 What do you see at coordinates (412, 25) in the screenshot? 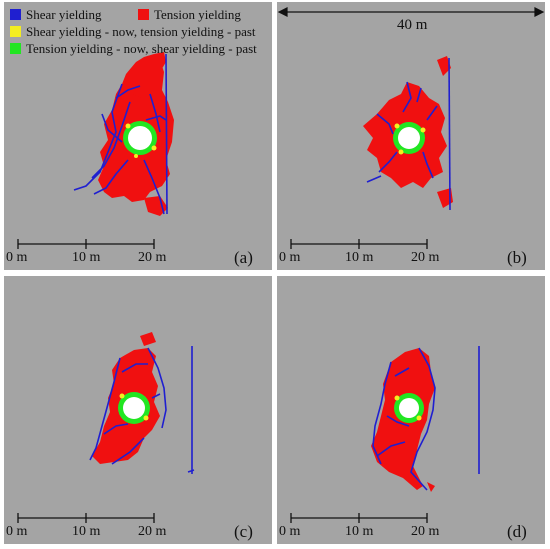
I see `dimension-label: 40 m` at bounding box center [412, 25].